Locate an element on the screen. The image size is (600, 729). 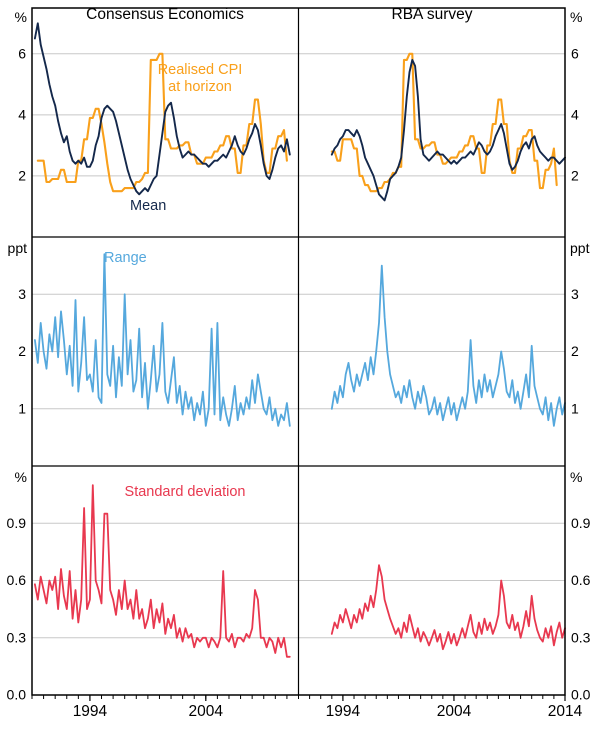
y-axis-unit-row1-left: % is located at coordinates (20, 17).